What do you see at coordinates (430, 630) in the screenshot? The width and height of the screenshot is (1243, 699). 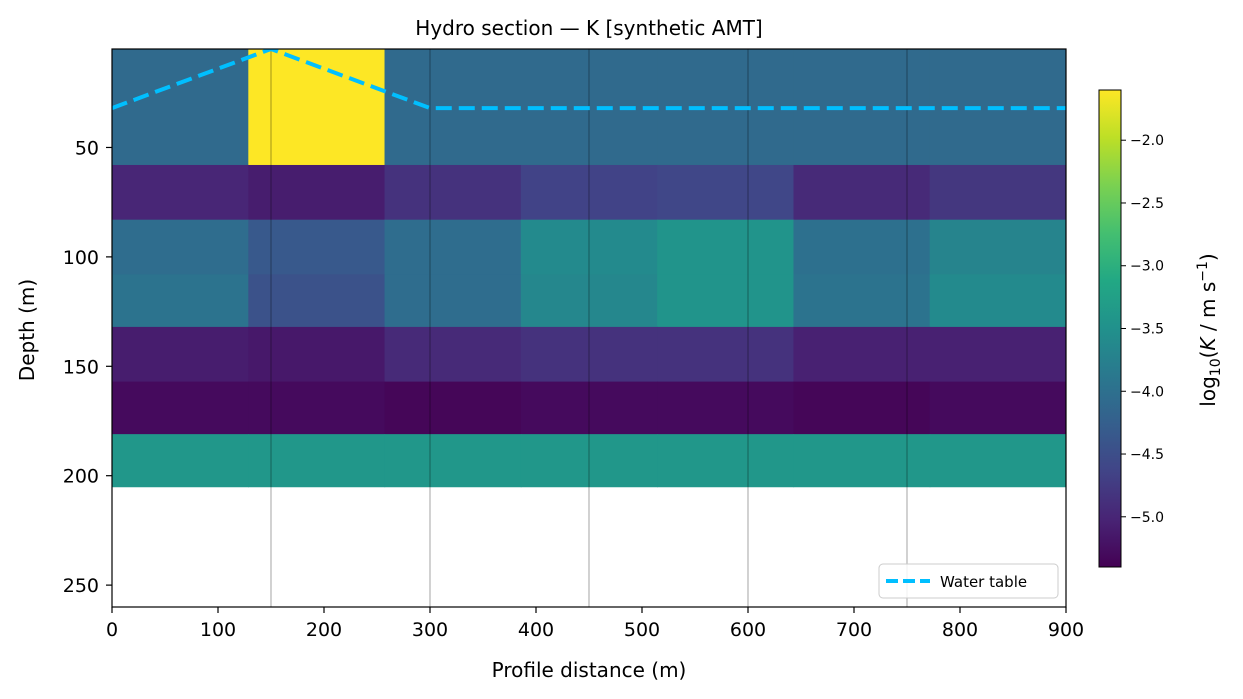 I see `x-tick-label-3: 300` at bounding box center [430, 630].